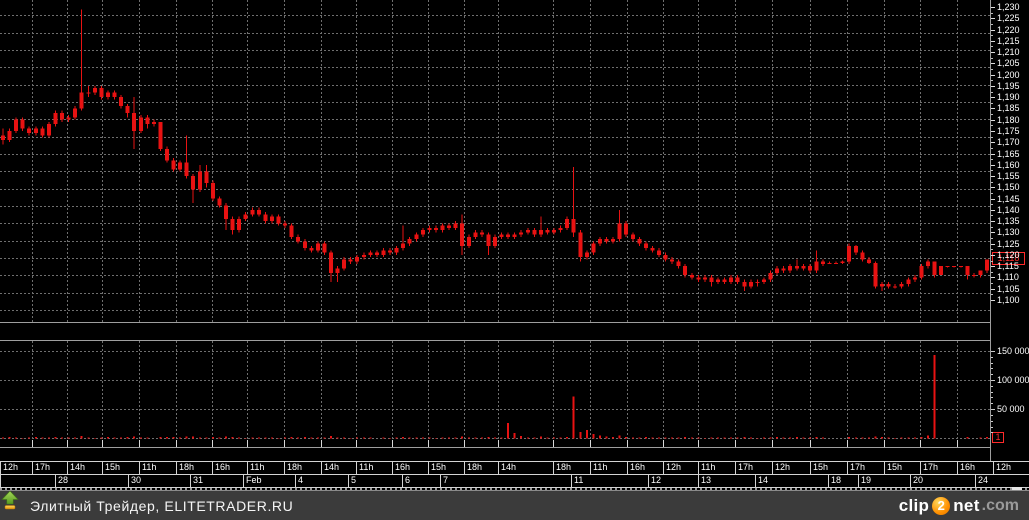 The width and height of the screenshot is (1029, 520). I want to click on scrollbar-dots, so click(514, 489).